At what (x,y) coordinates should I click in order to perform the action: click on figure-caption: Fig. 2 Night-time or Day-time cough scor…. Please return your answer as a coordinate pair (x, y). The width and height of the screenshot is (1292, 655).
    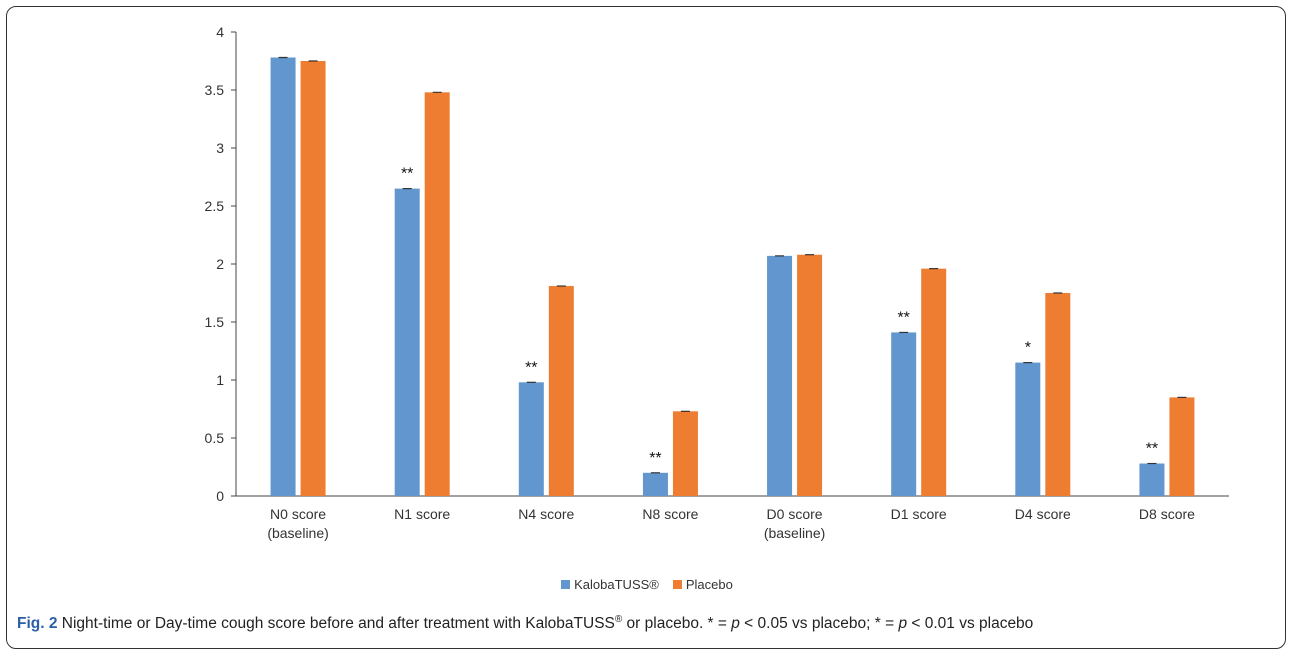
    Looking at the image, I should click on (642, 621).